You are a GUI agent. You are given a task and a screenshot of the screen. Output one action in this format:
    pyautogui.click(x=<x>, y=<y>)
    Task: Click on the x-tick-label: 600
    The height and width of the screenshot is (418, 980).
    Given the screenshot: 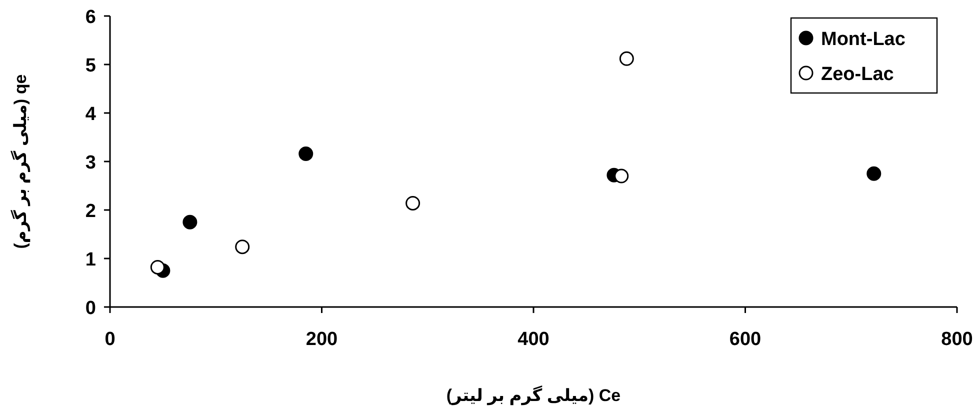 What is the action you would take?
    pyautogui.click(x=745, y=339)
    